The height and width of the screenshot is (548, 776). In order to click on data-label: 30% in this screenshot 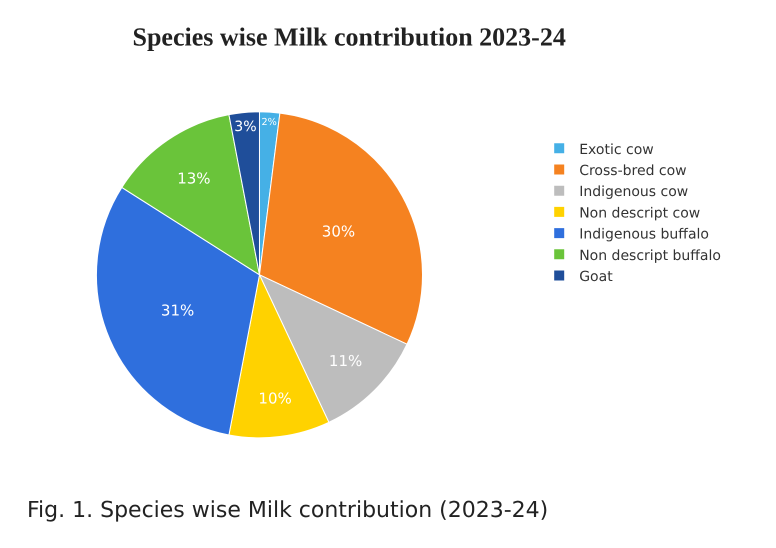, I will do `click(339, 231)`.